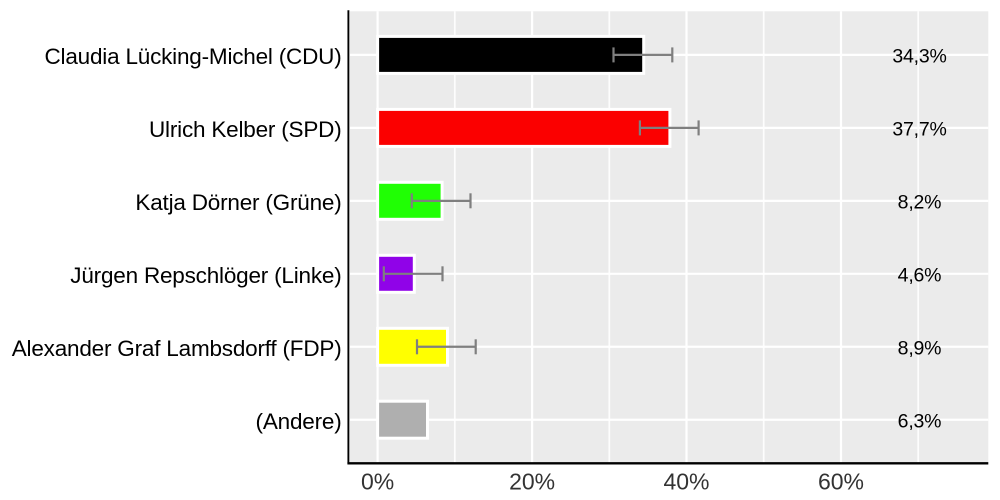 The height and width of the screenshot is (500, 1000). What do you see at coordinates (377, 482) in the screenshot?
I see `svg-text: 0%` at bounding box center [377, 482].